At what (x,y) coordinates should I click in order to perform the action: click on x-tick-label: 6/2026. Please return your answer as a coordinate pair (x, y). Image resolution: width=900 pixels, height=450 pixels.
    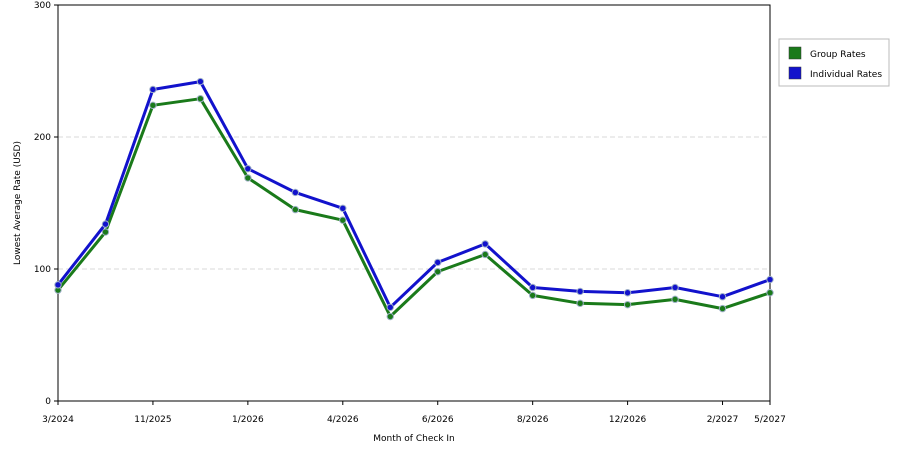
    Looking at the image, I should click on (438, 420).